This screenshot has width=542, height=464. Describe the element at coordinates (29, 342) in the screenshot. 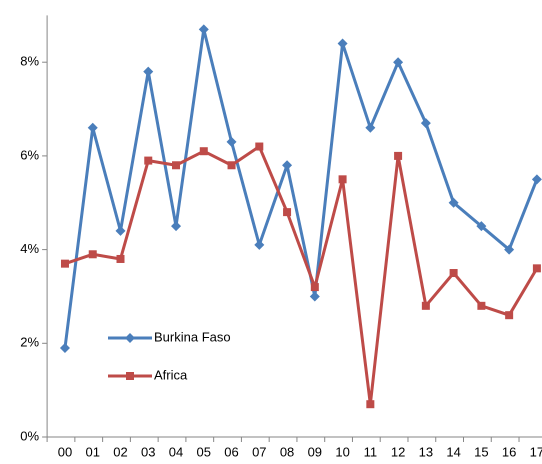

I see `y-tick-label: 2%` at that location.